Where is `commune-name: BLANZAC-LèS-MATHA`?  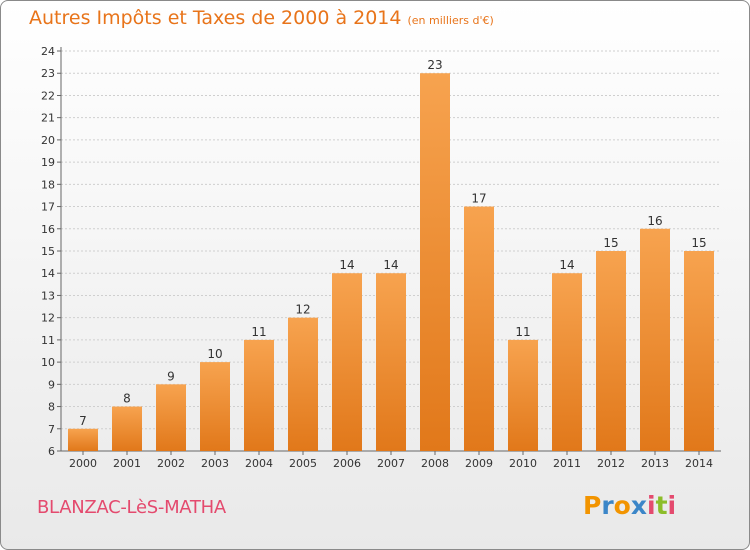 commune-name: BLANZAC-LèS-MATHA is located at coordinates (131, 507).